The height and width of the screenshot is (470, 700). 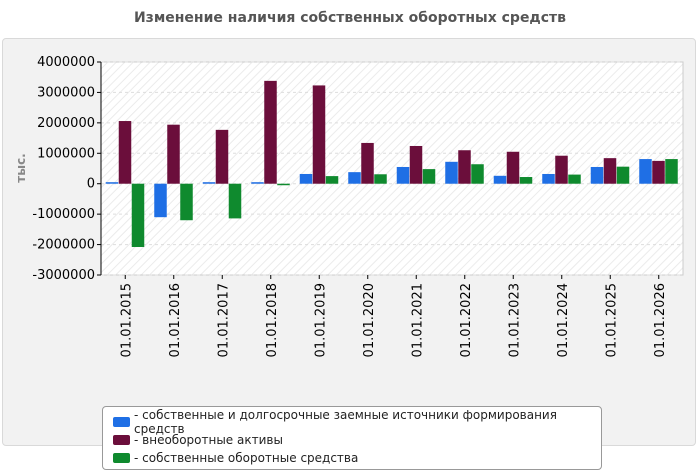 What do you see at coordinates (175, 320) in the screenshot?
I see `x-tick-label: 01.01.2016` at bounding box center [175, 320].